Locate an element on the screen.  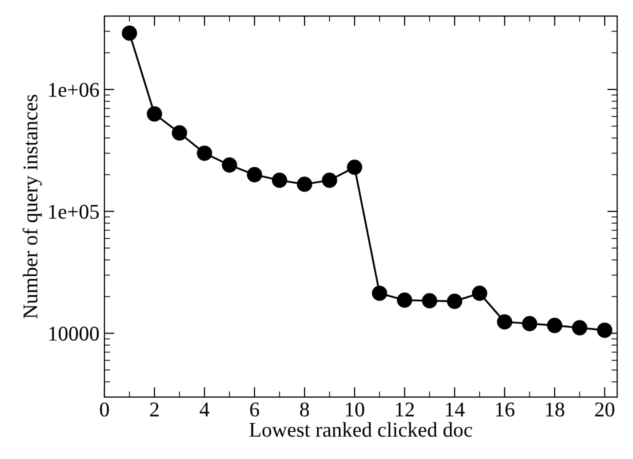
x-tick-label: 0 is located at coordinates (104, 409).